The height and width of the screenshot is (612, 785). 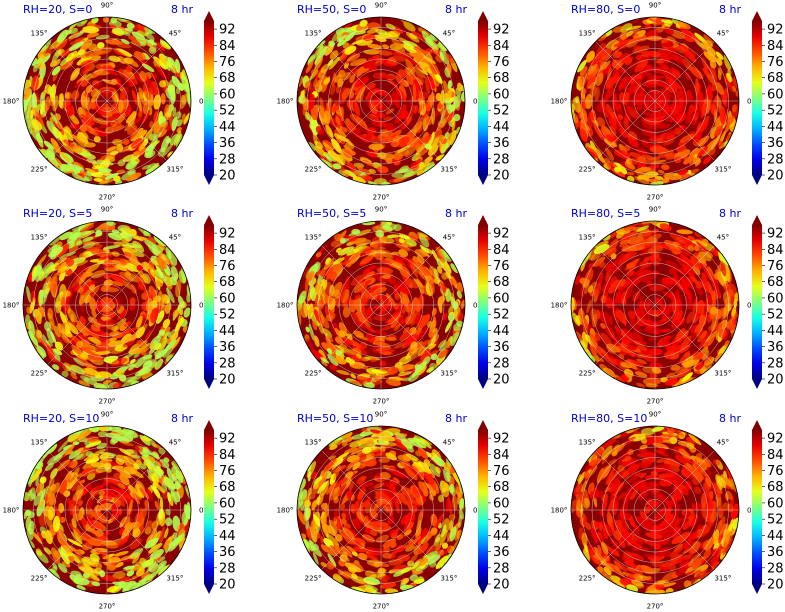 I want to click on angle-tick-label: 135°, so click(x=313, y=34).